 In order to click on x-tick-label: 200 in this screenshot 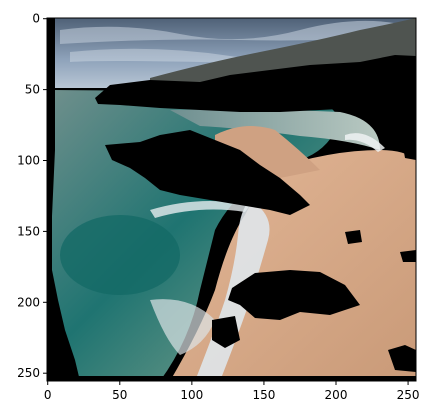, I will do `click(336, 395)`.